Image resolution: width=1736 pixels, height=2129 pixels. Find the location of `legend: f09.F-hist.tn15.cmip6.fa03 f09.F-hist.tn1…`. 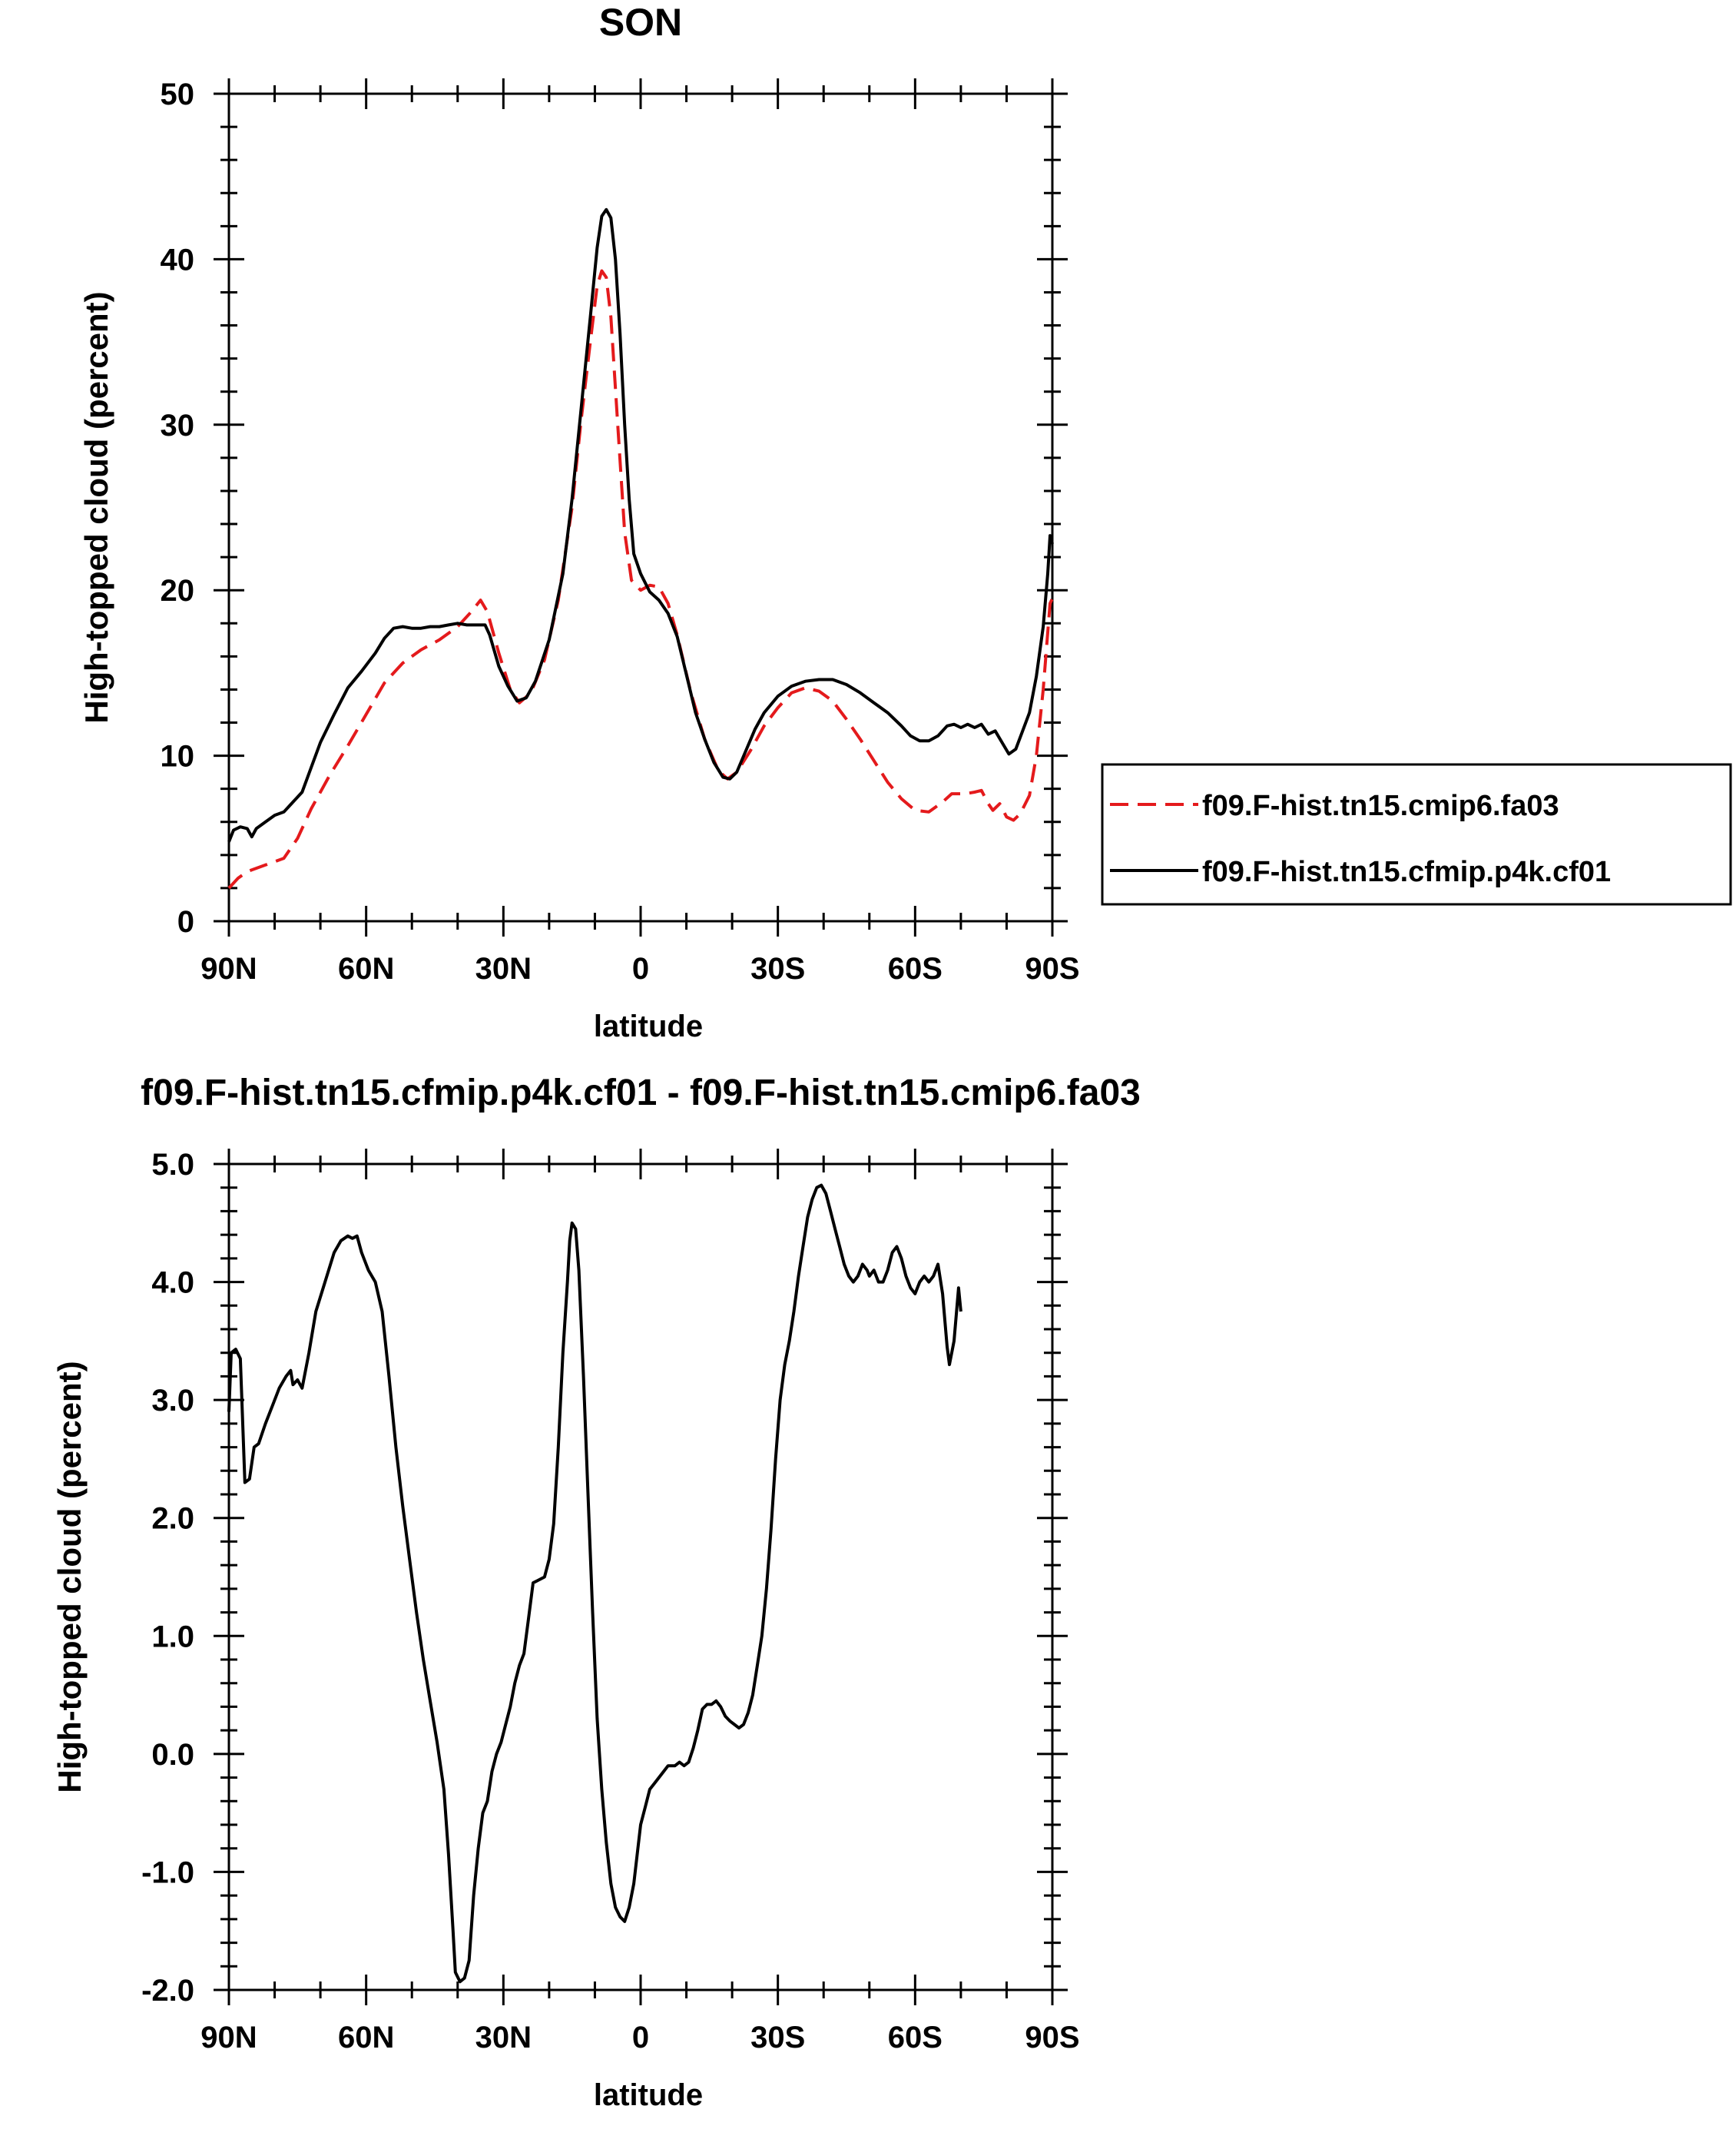

legend: f09.F-hist.tn15.cmip6.fa03 f09.F-hist.tn1… is located at coordinates (1417, 834).